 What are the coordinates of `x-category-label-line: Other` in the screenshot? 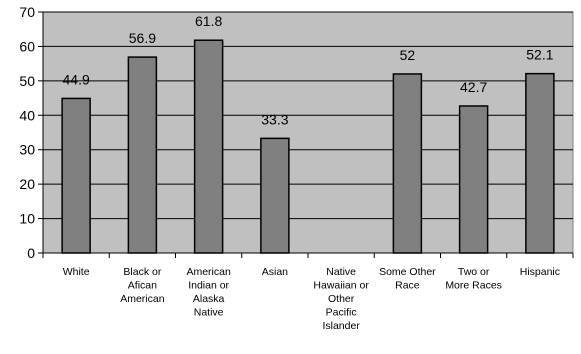 It's located at (341, 299).